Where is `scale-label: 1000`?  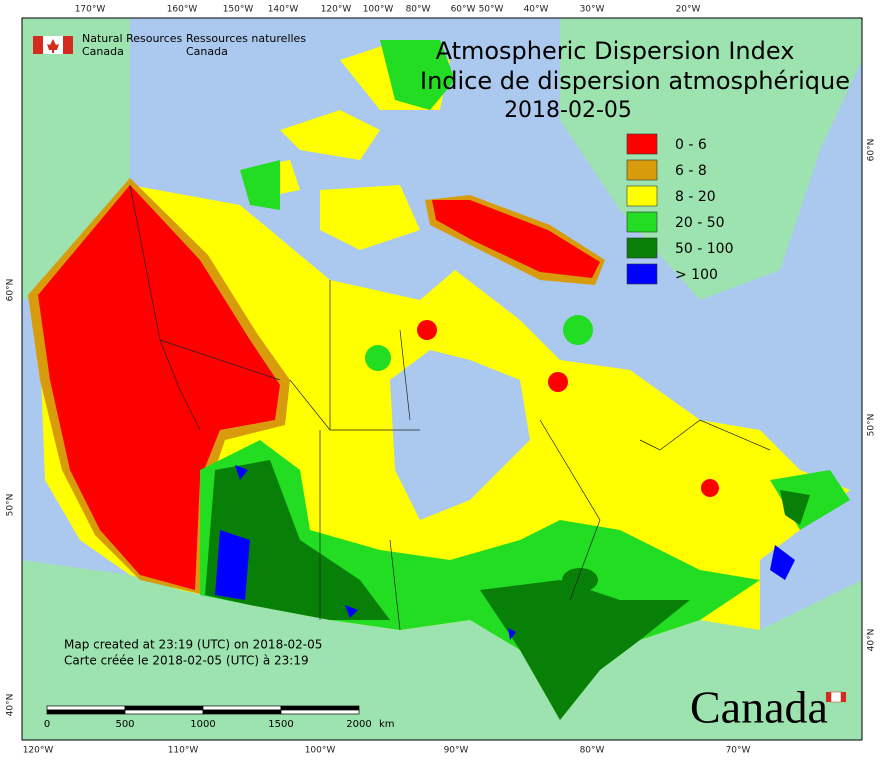
scale-label: 1000 is located at coordinates (202, 724).